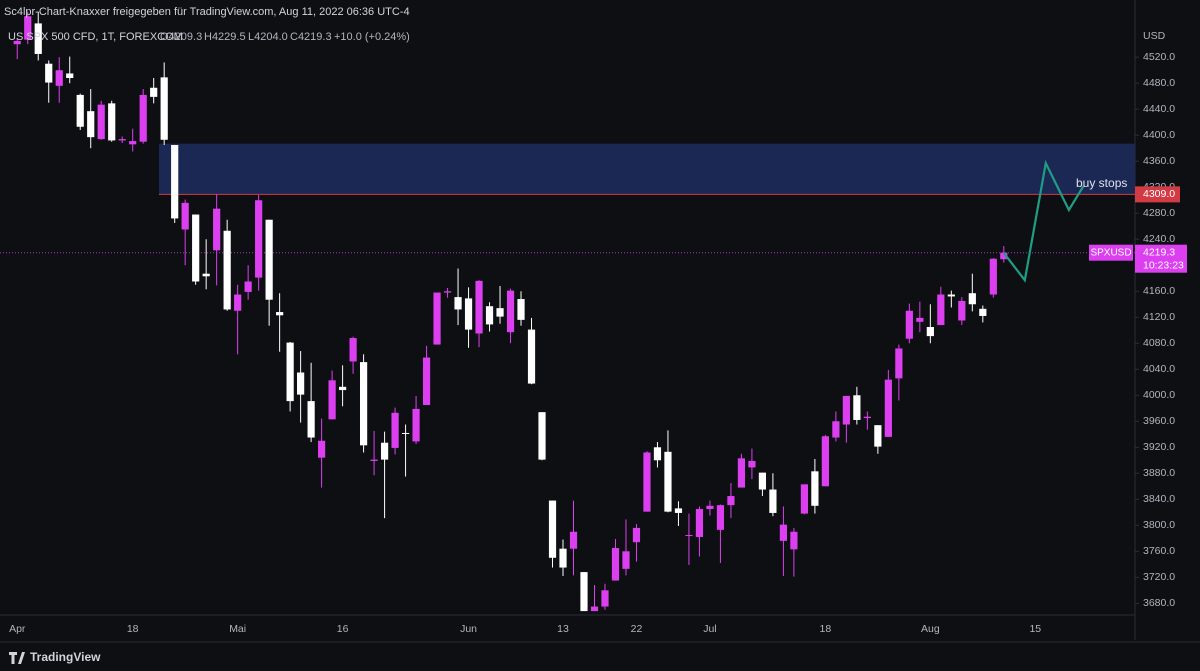 The image size is (1200, 671). What do you see at coordinates (1159, 473) in the screenshot?
I see `y-tick-label: 3880.0` at bounding box center [1159, 473].